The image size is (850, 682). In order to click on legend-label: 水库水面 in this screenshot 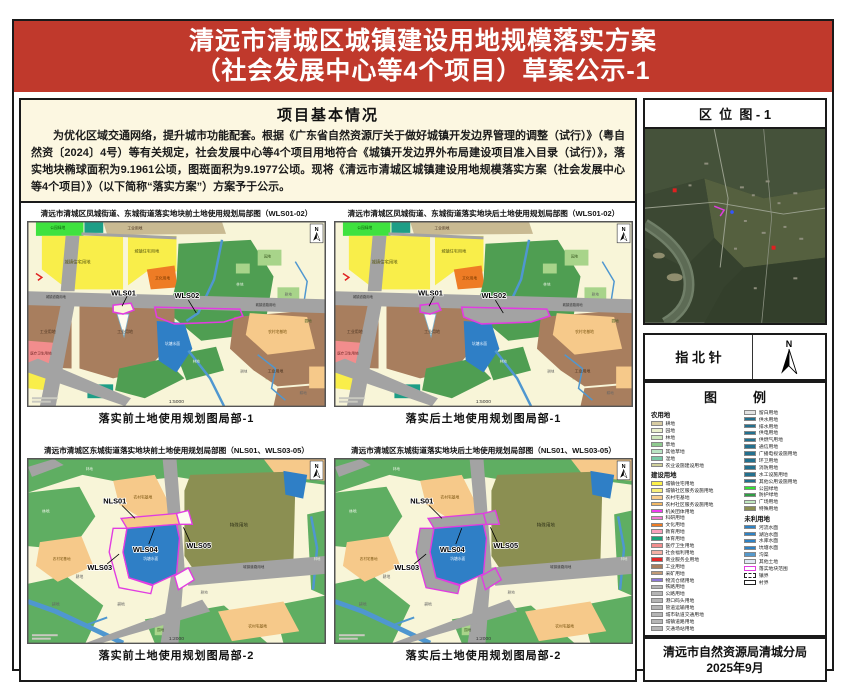, I will do `click(768, 542)`.